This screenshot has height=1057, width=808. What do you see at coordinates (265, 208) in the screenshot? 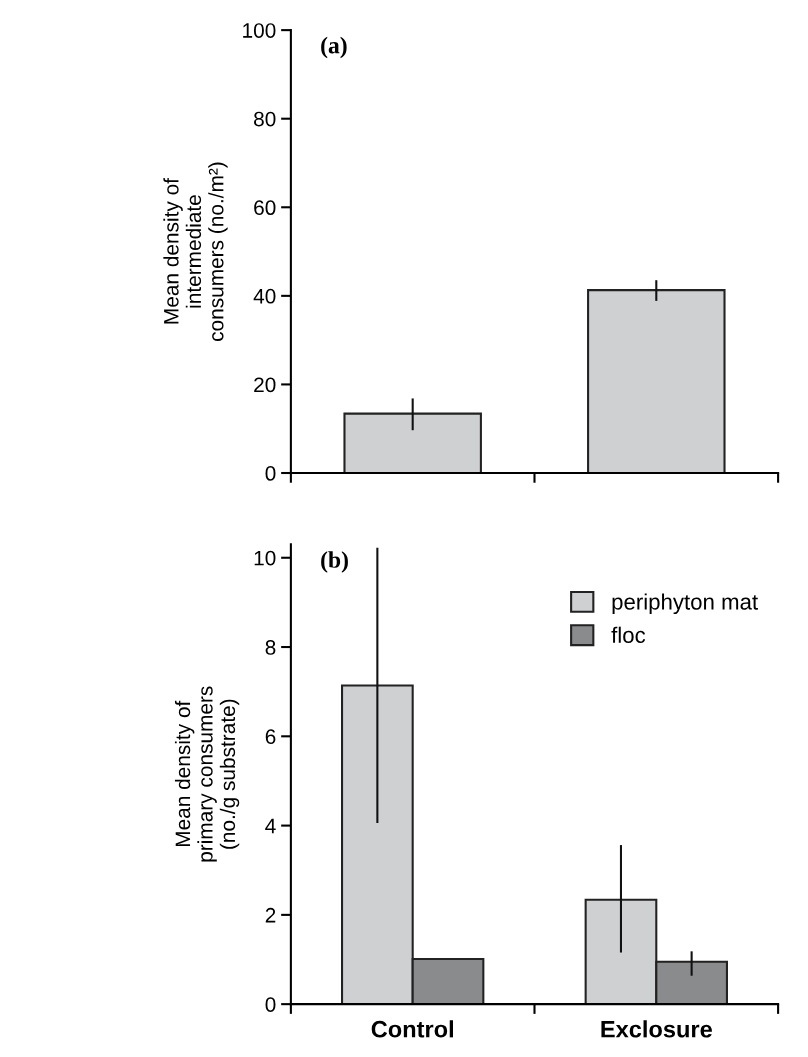
I see `y-tick-label: 60` at bounding box center [265, 208].